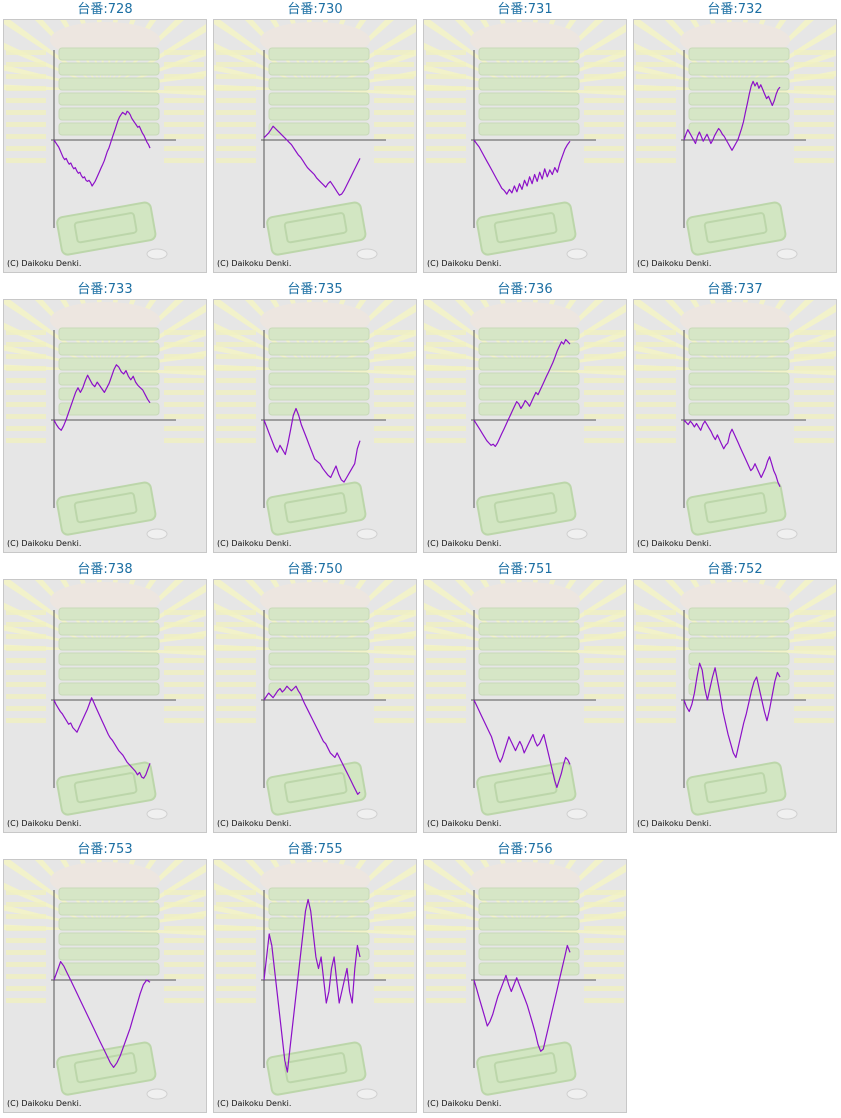 The image size is (841, 1118). I want to click on machine-chart-card: 台番:753 (C) Daikoku Denki., so click(105, 977).